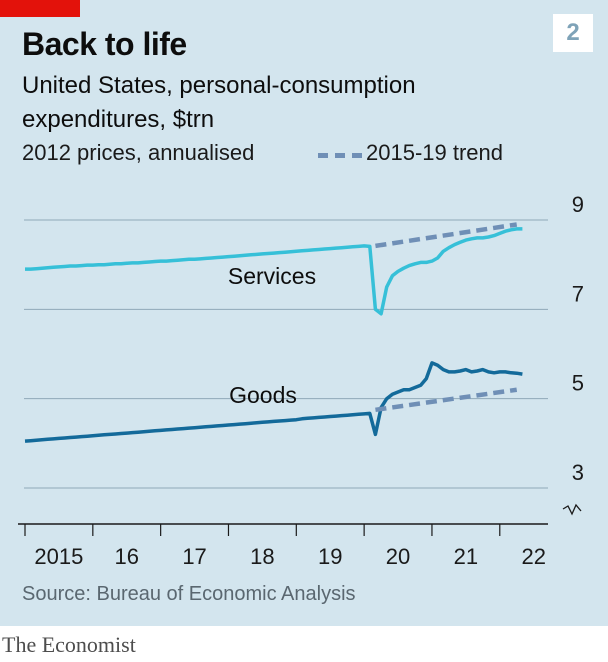 Image resolution: width=608 pixels, height=662 pixels. What do you see at coordinates (578, 472) in the screenshot?
I see `y-tick-label-3: 3` at bounding box center [578, 472].